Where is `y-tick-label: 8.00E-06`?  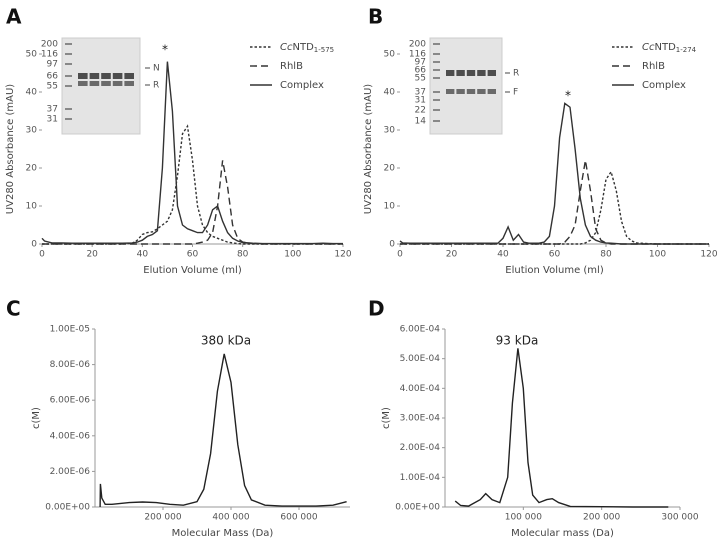
y-tick-label: 8.00E-06 is located at coordinates (70, 365).